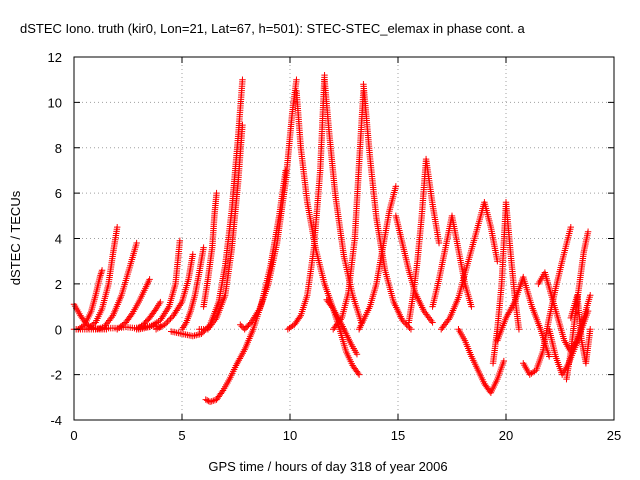  I want to click on y-tick-label: 8, so click(58, 148).